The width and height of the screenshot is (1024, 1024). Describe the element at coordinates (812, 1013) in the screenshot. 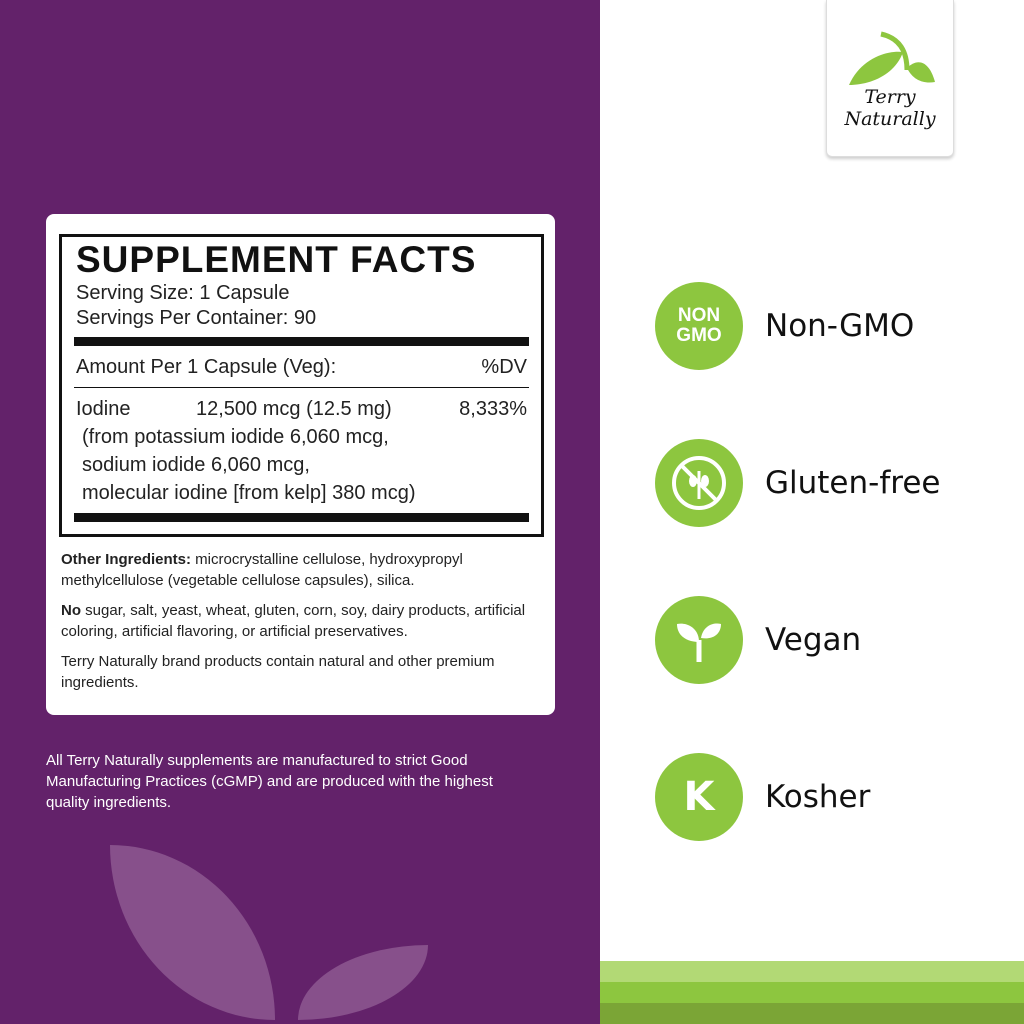

I see `stripe-dark` at that location.